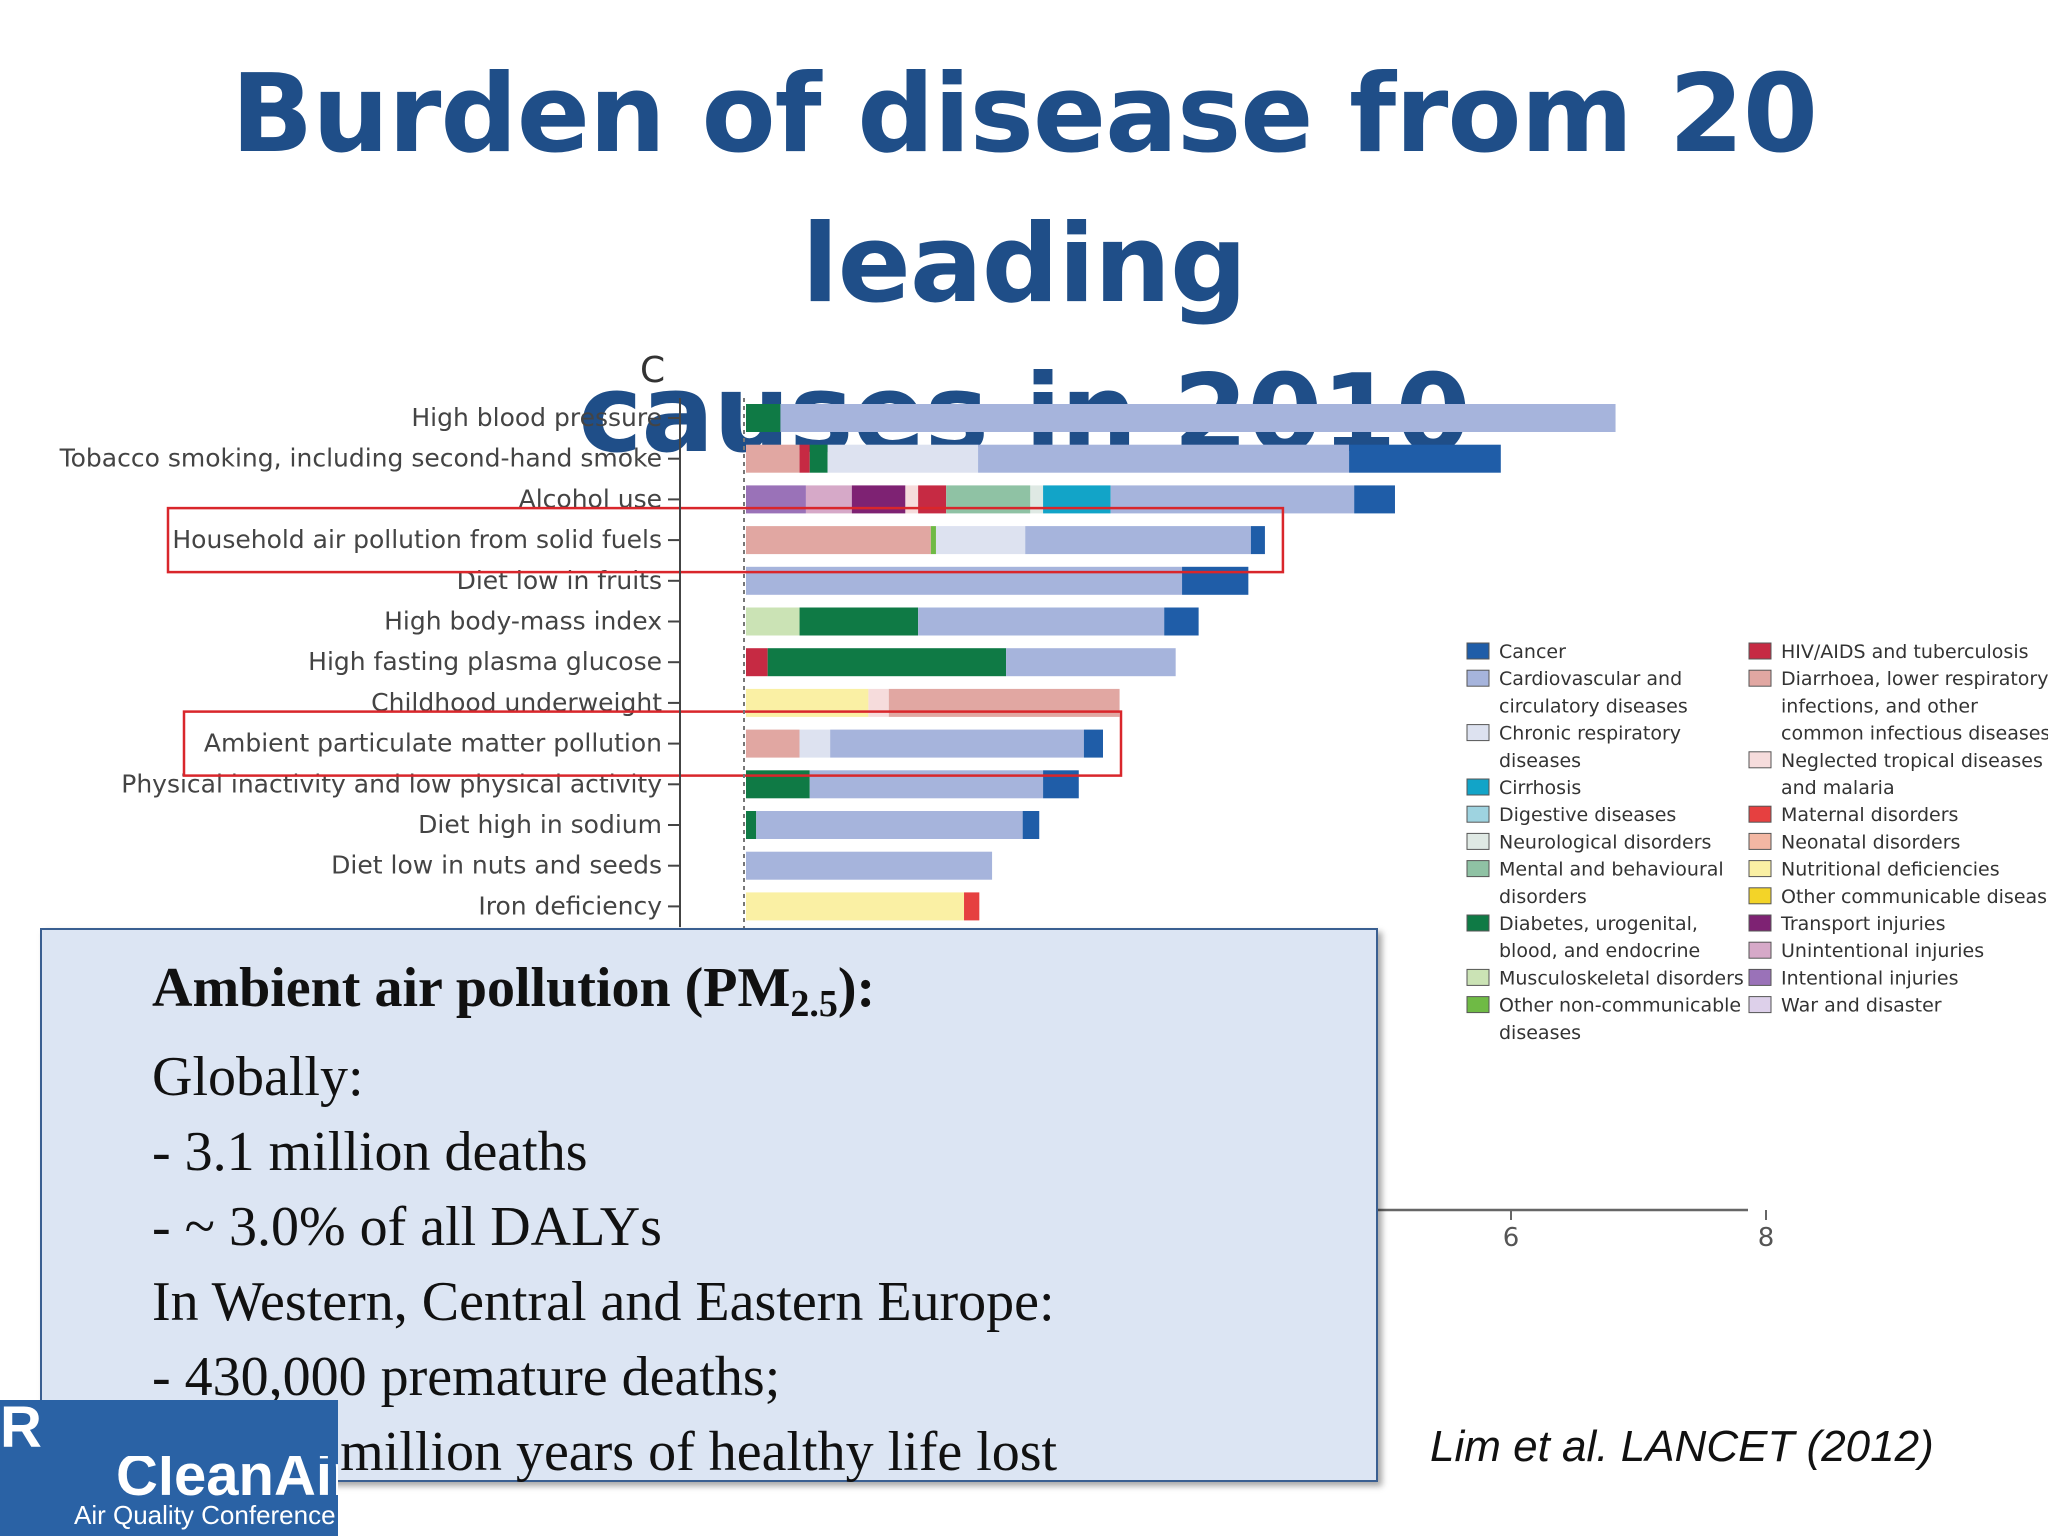 The image size is (2048, 1536). I want to click on logo-letter: R, so click(21, 1430).